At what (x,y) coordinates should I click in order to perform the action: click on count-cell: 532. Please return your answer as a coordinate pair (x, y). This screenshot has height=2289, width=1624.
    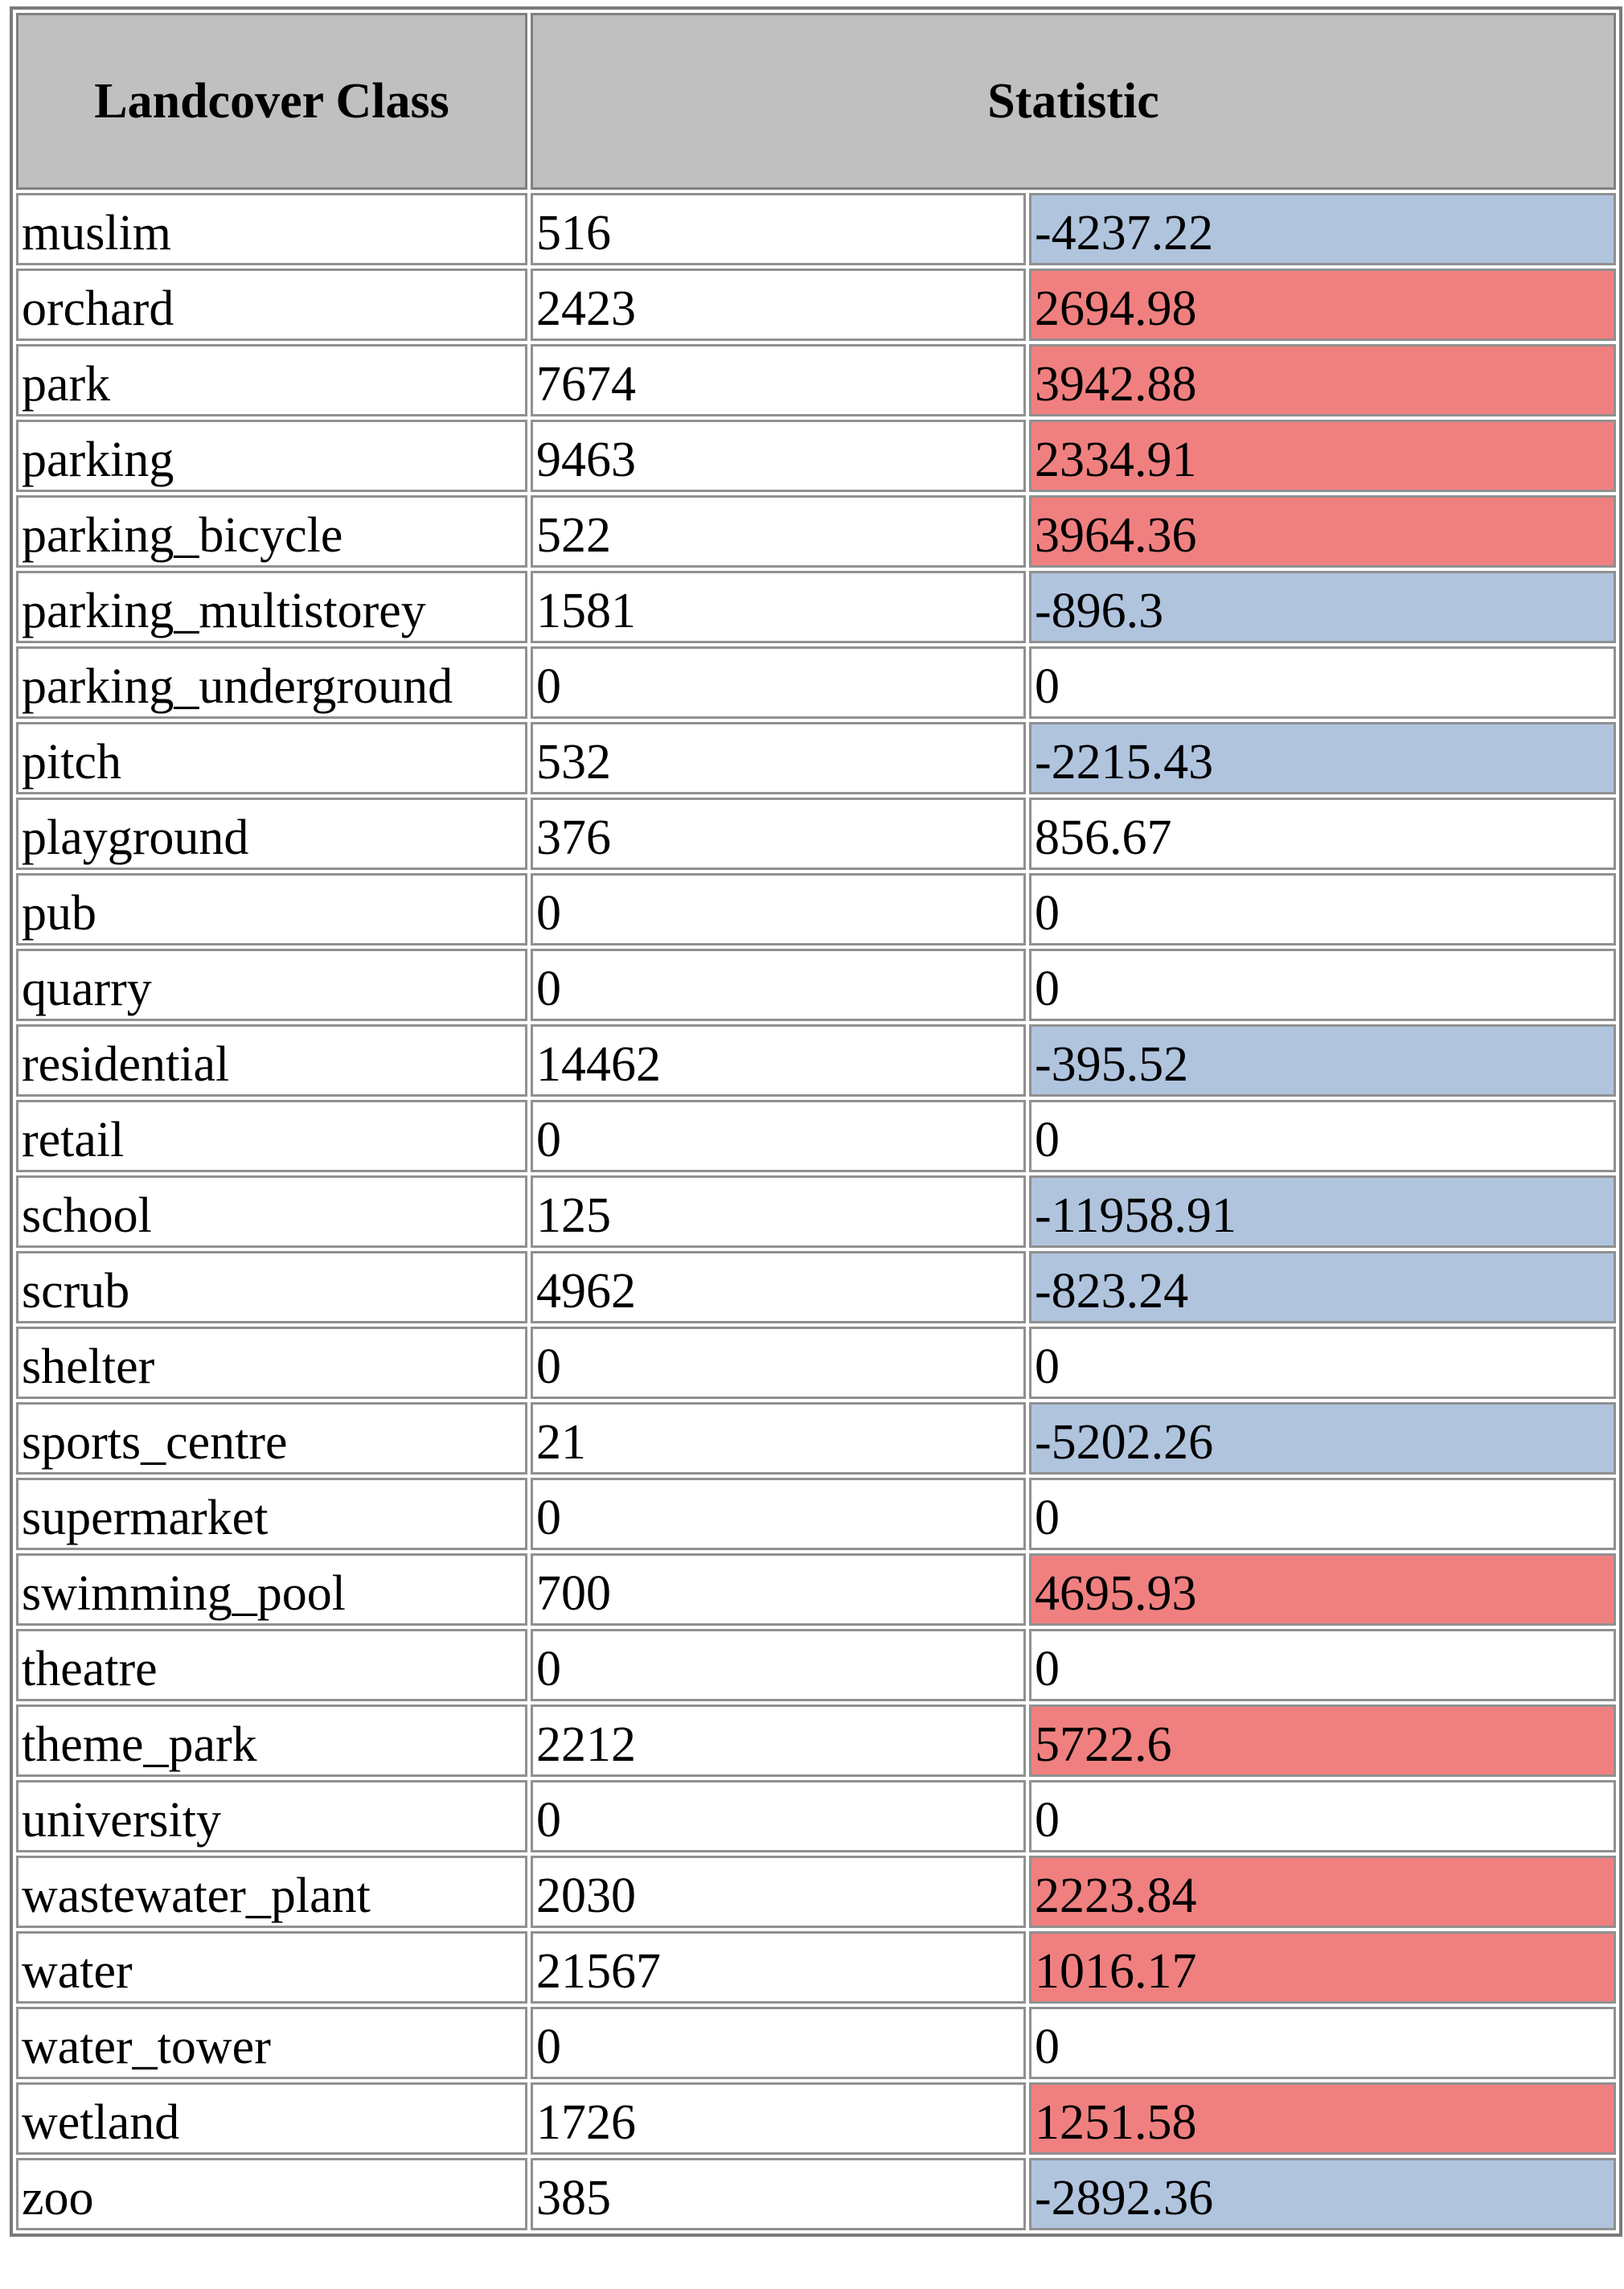
    Looking at the image, I should click on (779, 758).